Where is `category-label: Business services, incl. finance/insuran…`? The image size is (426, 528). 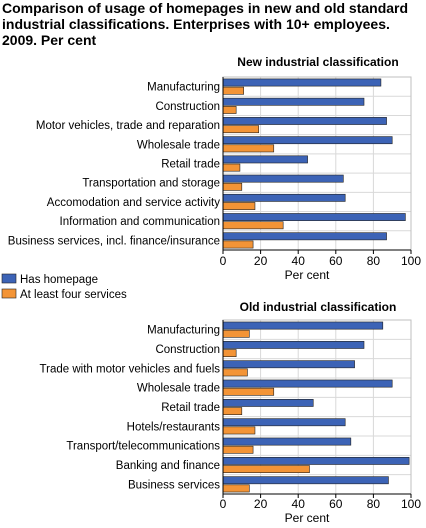
category-label: Business services, incl. finance/insuran… is located at coordinates (114, 241).